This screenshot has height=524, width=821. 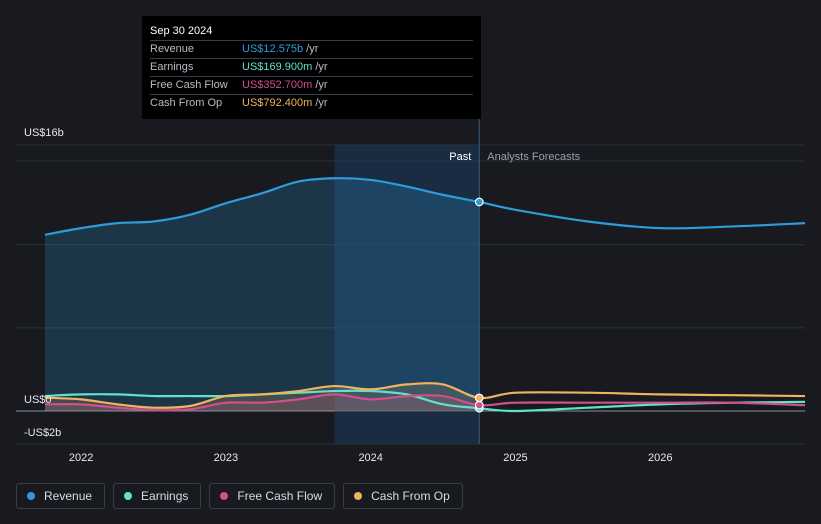 What do you see at coordinates (280, 496) in the screenshot?
I see `legend-label: Free Cash Flow` at bounding box center [280, 496].